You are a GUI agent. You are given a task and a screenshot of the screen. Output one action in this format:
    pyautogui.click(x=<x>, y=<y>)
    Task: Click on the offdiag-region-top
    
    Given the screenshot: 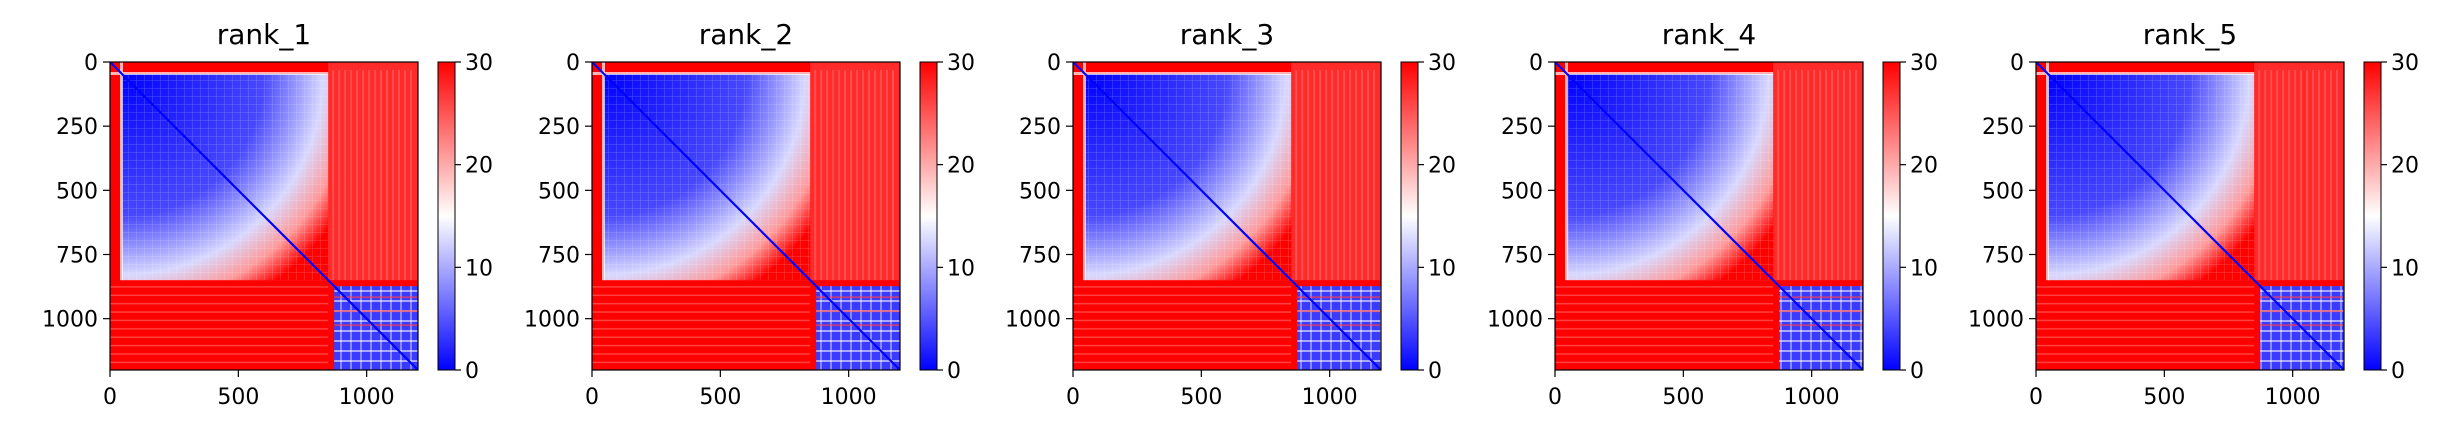 What is the action you would take?
    pyautogui.click(x=1336, y=171)
    